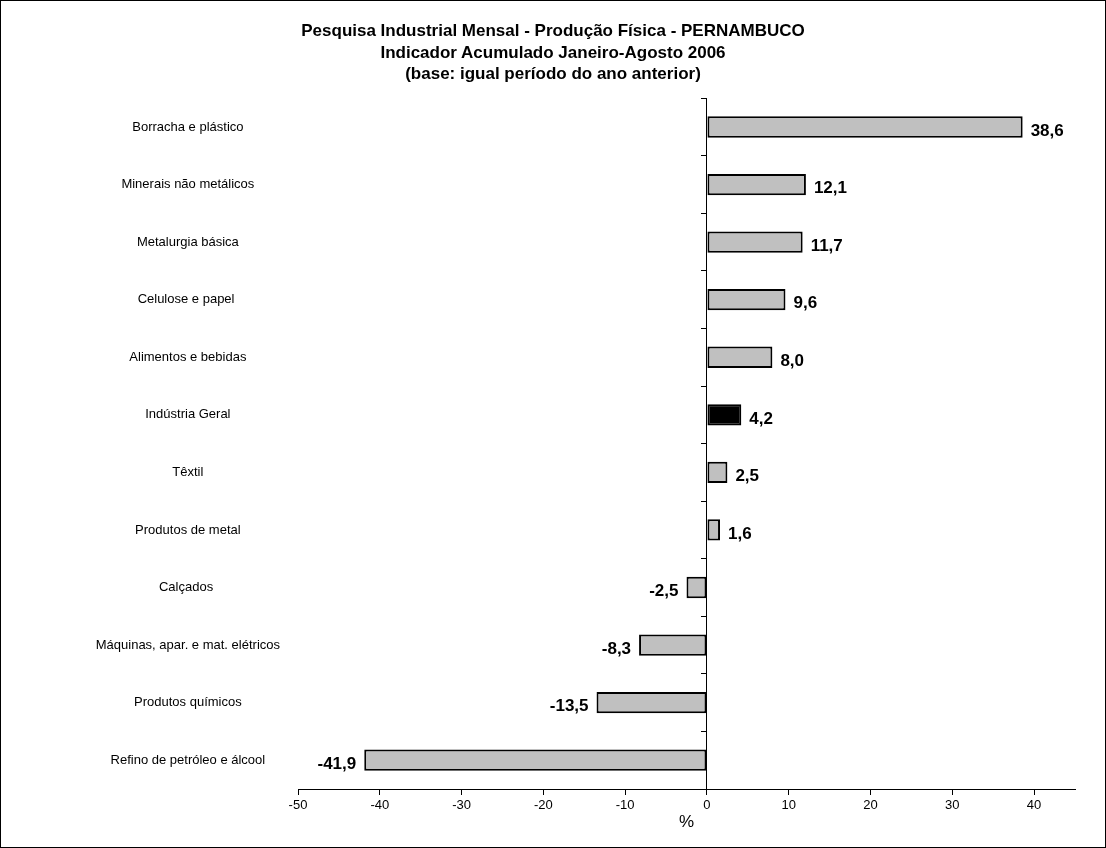 The width and height of the screenshot is (1106, 848). I want to click on x-tick-label: 10, so click(788, 805).